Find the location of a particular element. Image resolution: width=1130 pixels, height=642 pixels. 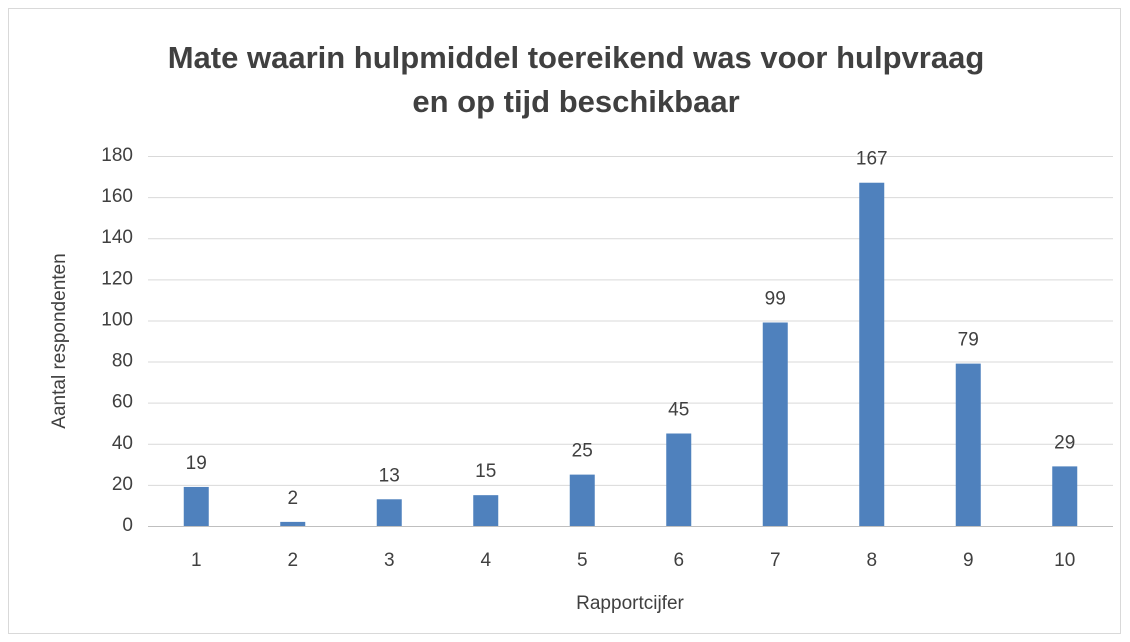

data-label: 15 is located at coordinates (485, 471).